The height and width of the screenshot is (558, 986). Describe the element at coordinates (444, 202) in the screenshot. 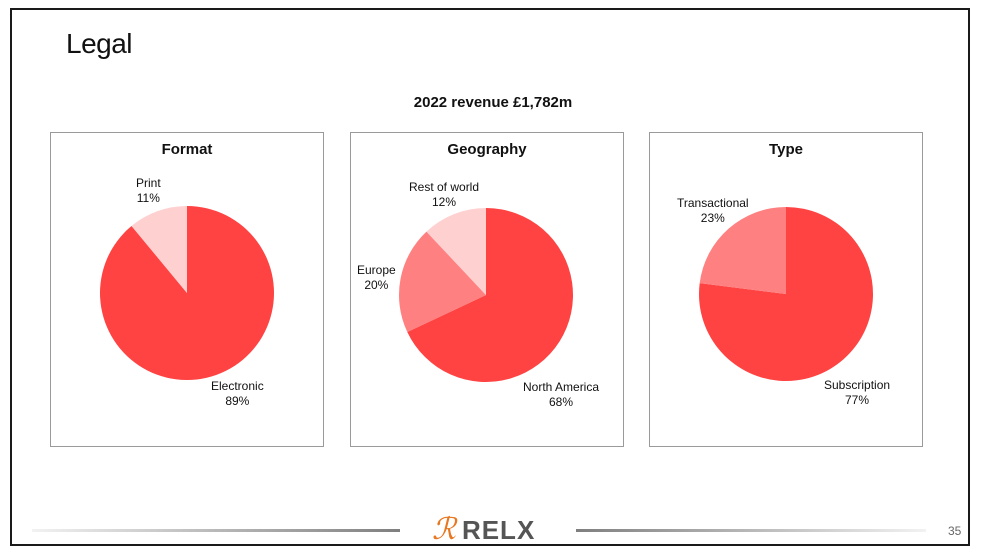

I see `slice-value: 12%` at that location.